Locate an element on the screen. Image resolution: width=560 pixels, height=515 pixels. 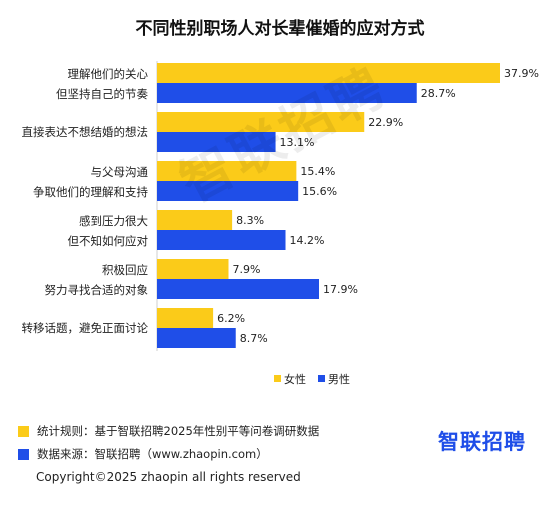
category-label: 直接表达不想结婚的想法 is located at coordinates (85, 132).